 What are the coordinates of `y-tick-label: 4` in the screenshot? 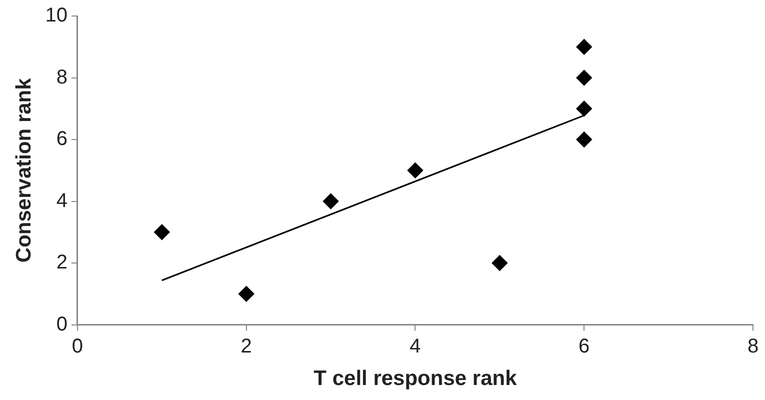 It's located at (62, 201).